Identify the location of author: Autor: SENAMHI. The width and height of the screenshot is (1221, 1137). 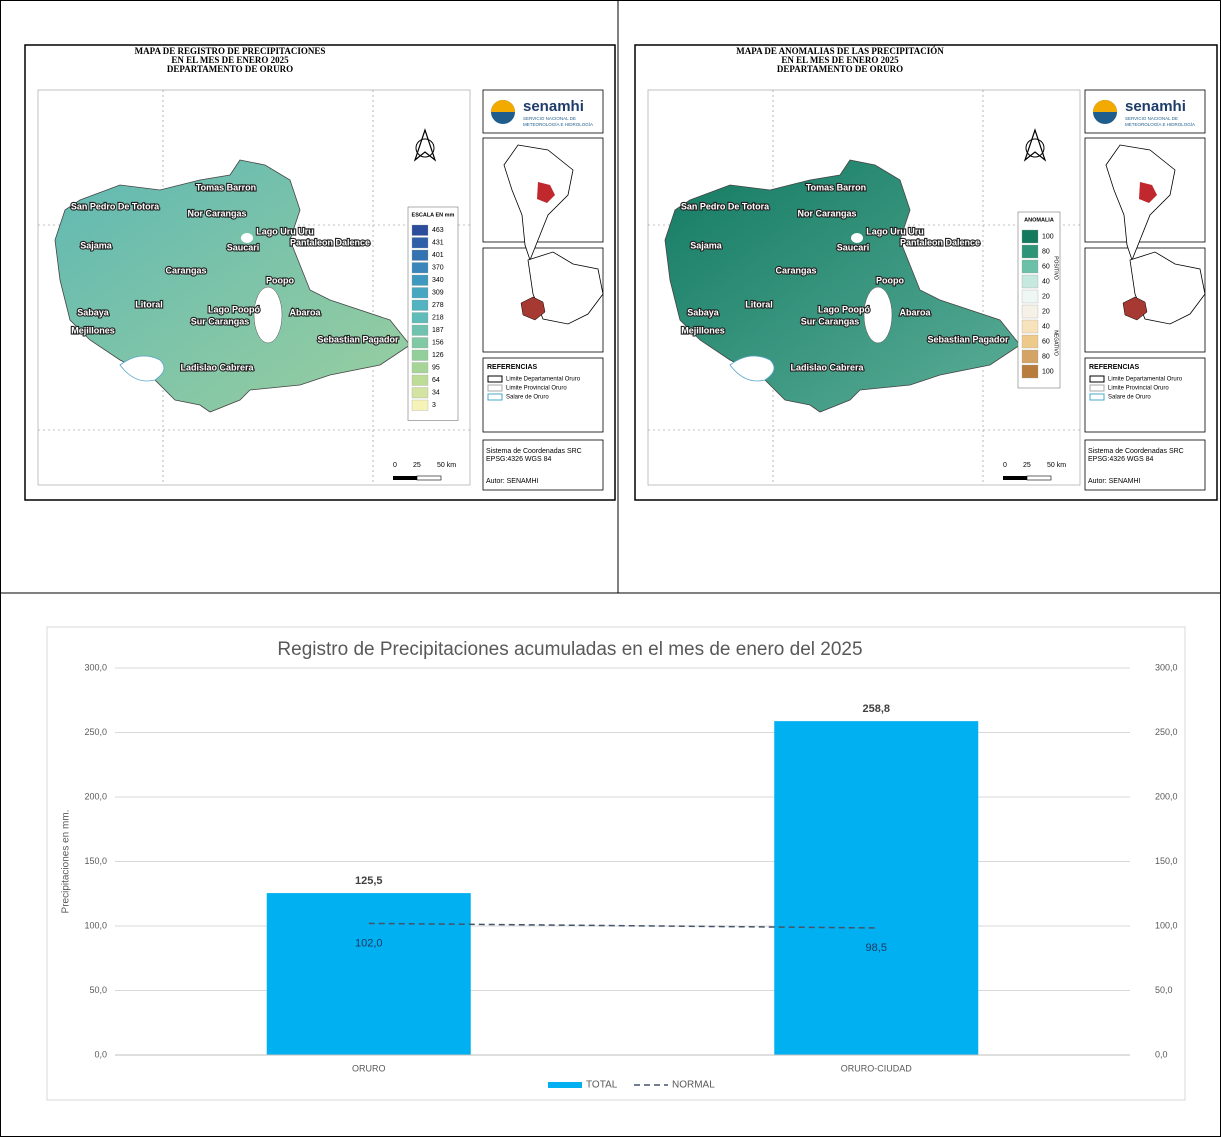
(512, 481).